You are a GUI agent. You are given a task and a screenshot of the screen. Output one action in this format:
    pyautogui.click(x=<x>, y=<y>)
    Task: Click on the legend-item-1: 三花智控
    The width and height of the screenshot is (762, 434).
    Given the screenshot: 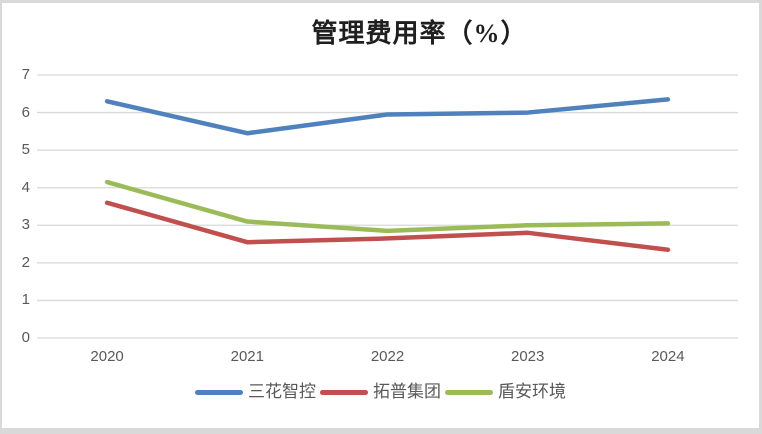 What is the action you would take?
    pyautogui.click(x=255, y=392)
    